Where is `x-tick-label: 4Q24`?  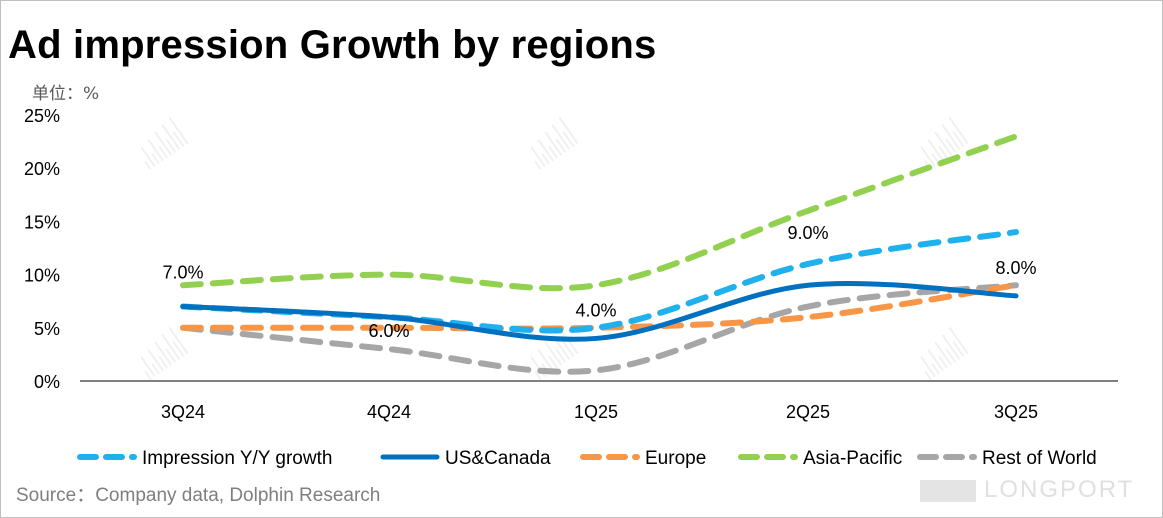 x-tick-label: 4Q24 is located at coordinates (389, 412).